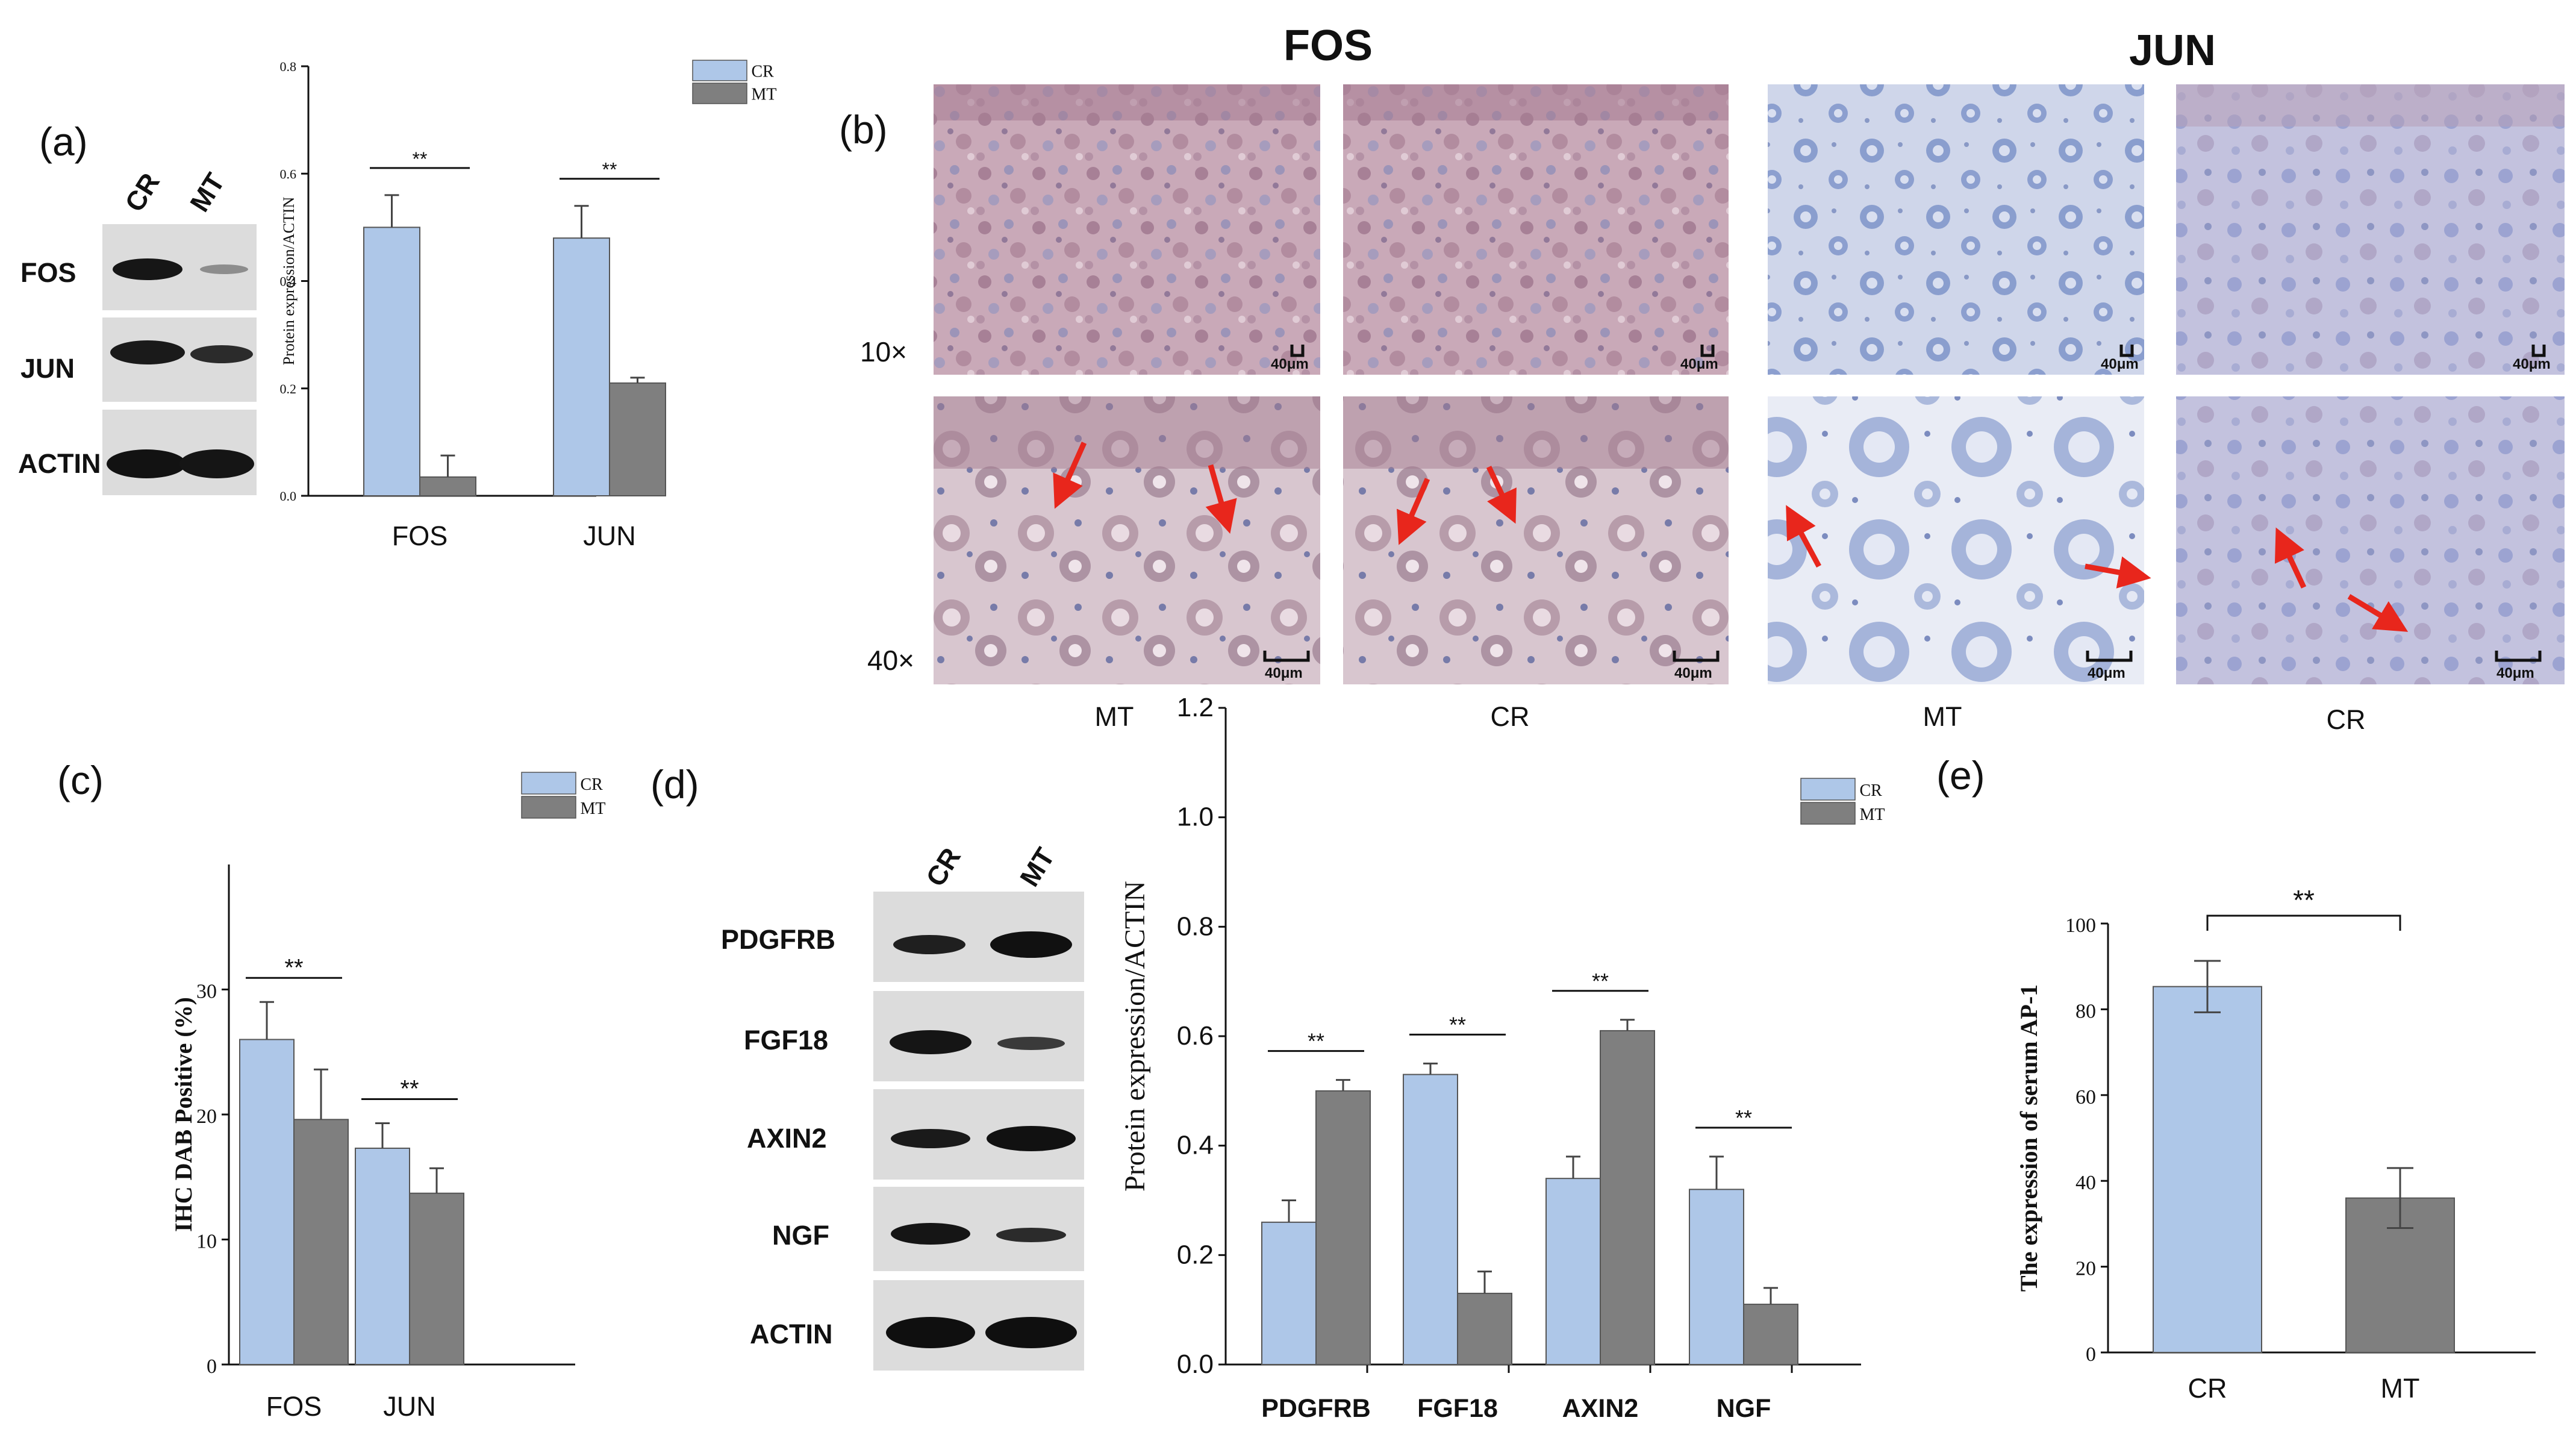 Image resolution: width=2576 pixels, height=1438 pixels. I want to click on x-tick-label: CR, so click(2207, 1389).